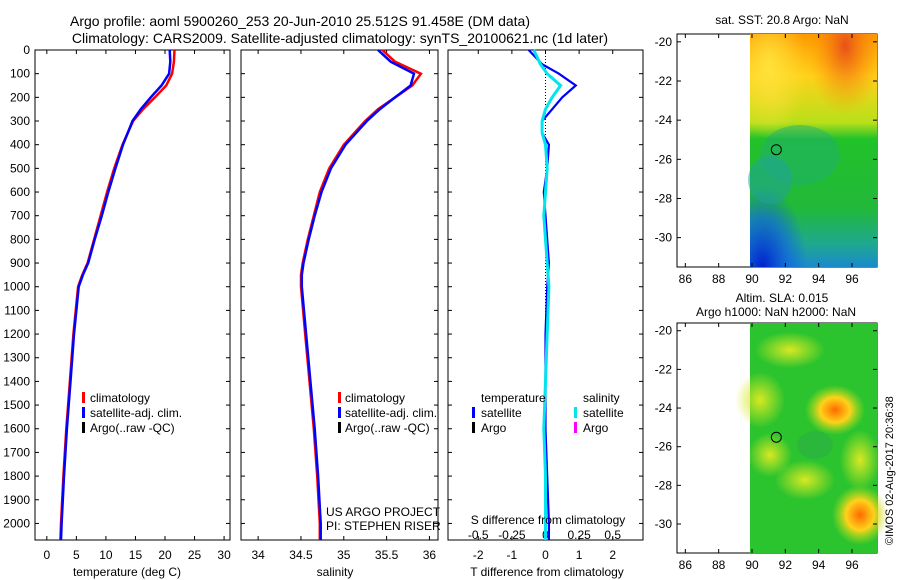 The width and height of the screenshot is (900, 580). I want to click on depth-tick-label: 900, so click(20, 263).